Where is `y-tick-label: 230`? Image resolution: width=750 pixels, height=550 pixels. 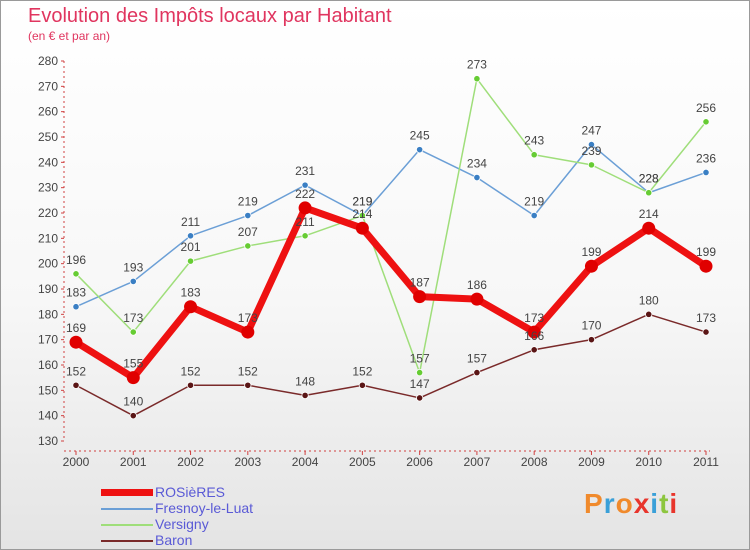
y-tick-label: 230 is located at coordinates (48, 188).